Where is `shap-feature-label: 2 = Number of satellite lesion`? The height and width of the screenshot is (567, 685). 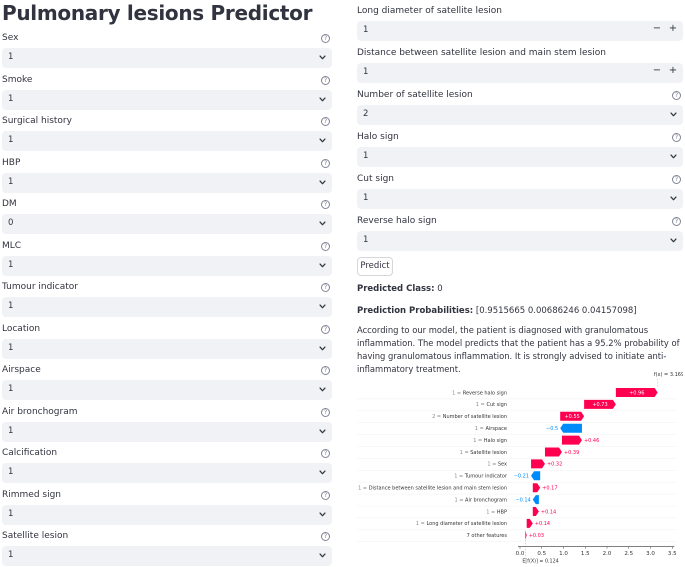 shap-feature-label: 2 = Number of satellite lesion is located at coordinates (469, 417).